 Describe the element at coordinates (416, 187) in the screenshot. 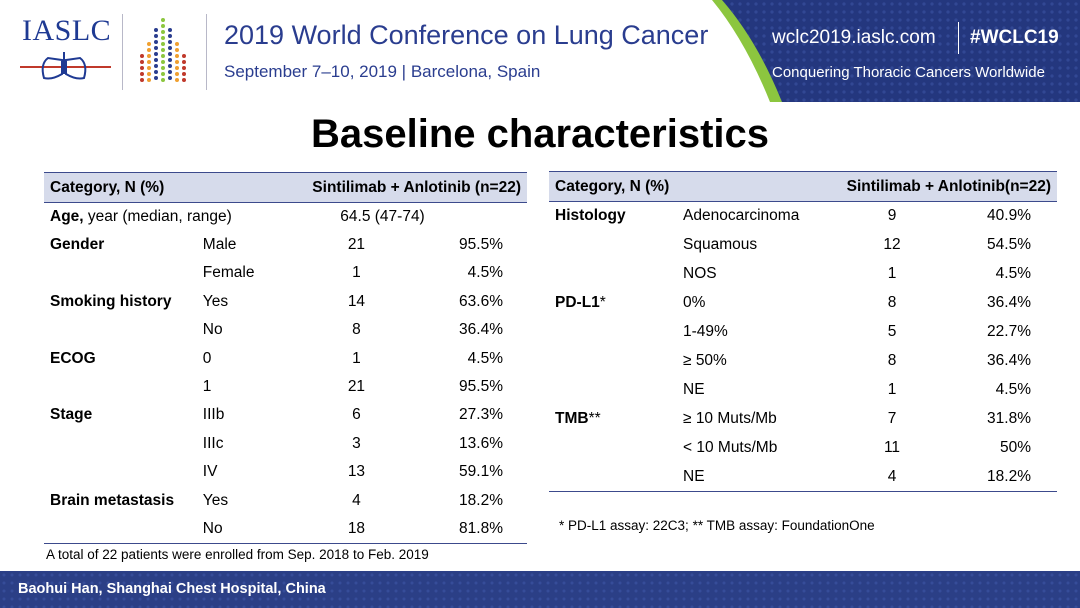

I see `header-group: Sintilimab + Anlotinib (n=22)` at that location.